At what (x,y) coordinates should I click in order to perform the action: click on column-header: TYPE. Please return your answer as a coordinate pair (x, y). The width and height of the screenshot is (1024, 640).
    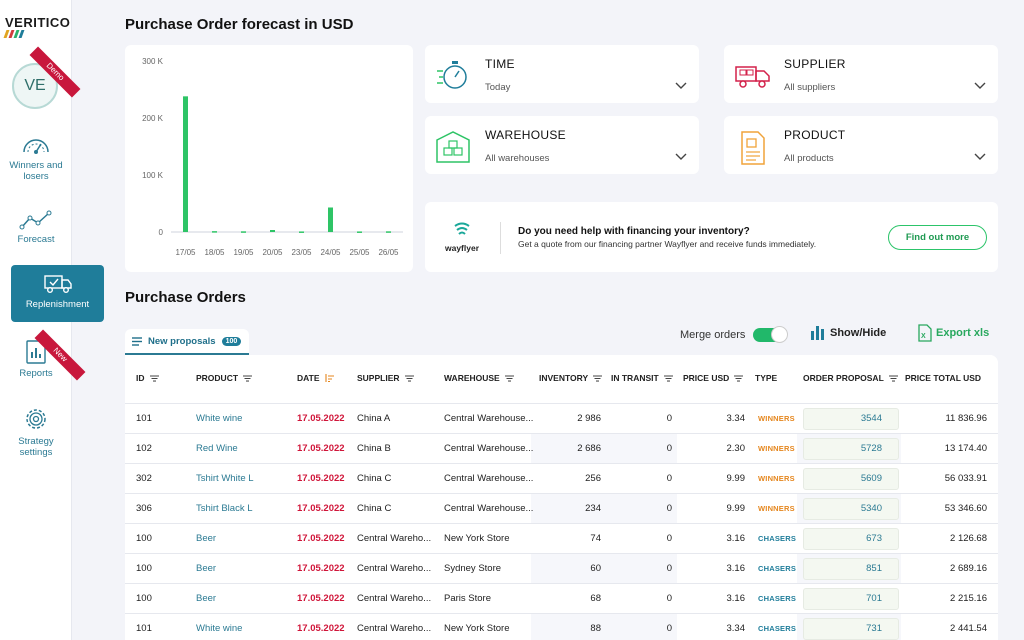
    Looking at the image, I should click on (766, 378).